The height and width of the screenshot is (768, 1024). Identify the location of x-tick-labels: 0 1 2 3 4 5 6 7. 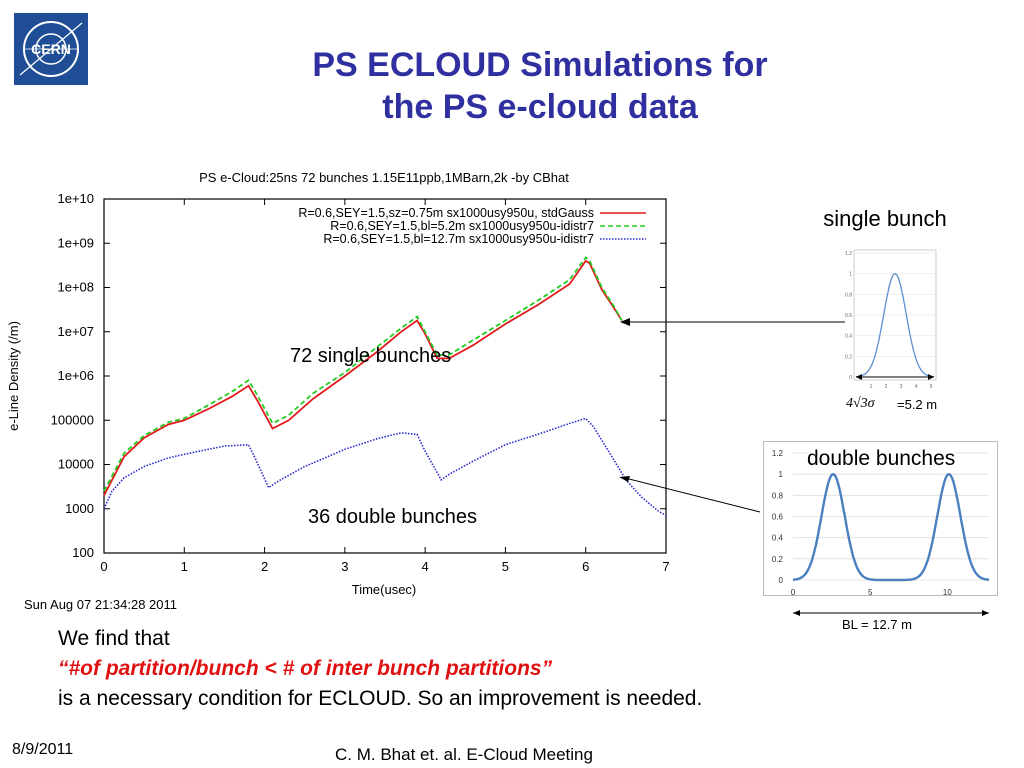
(384, 566).